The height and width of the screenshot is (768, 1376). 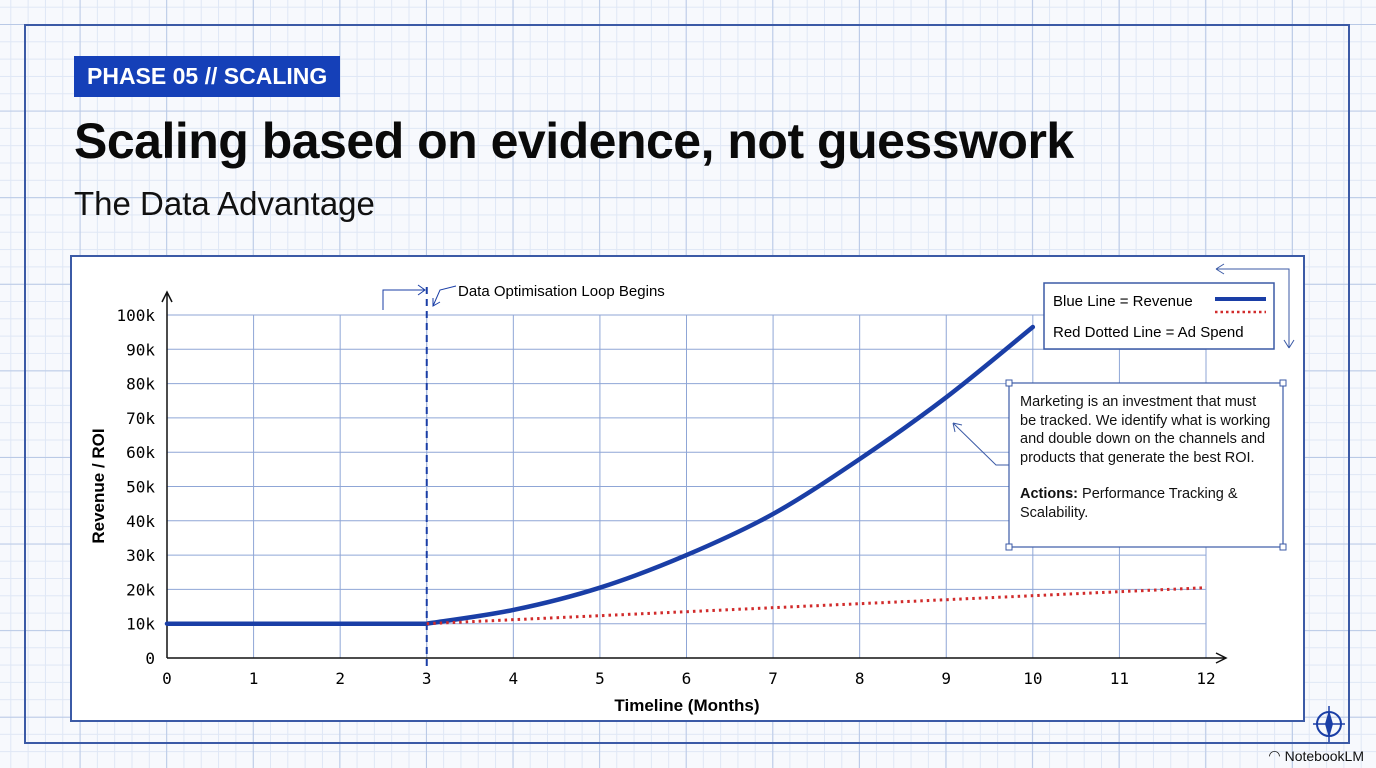 What do you see at coordinates (254, 678) in the screenshot?
I see `x-tick-label: 1` at bounding box center [254, 678].